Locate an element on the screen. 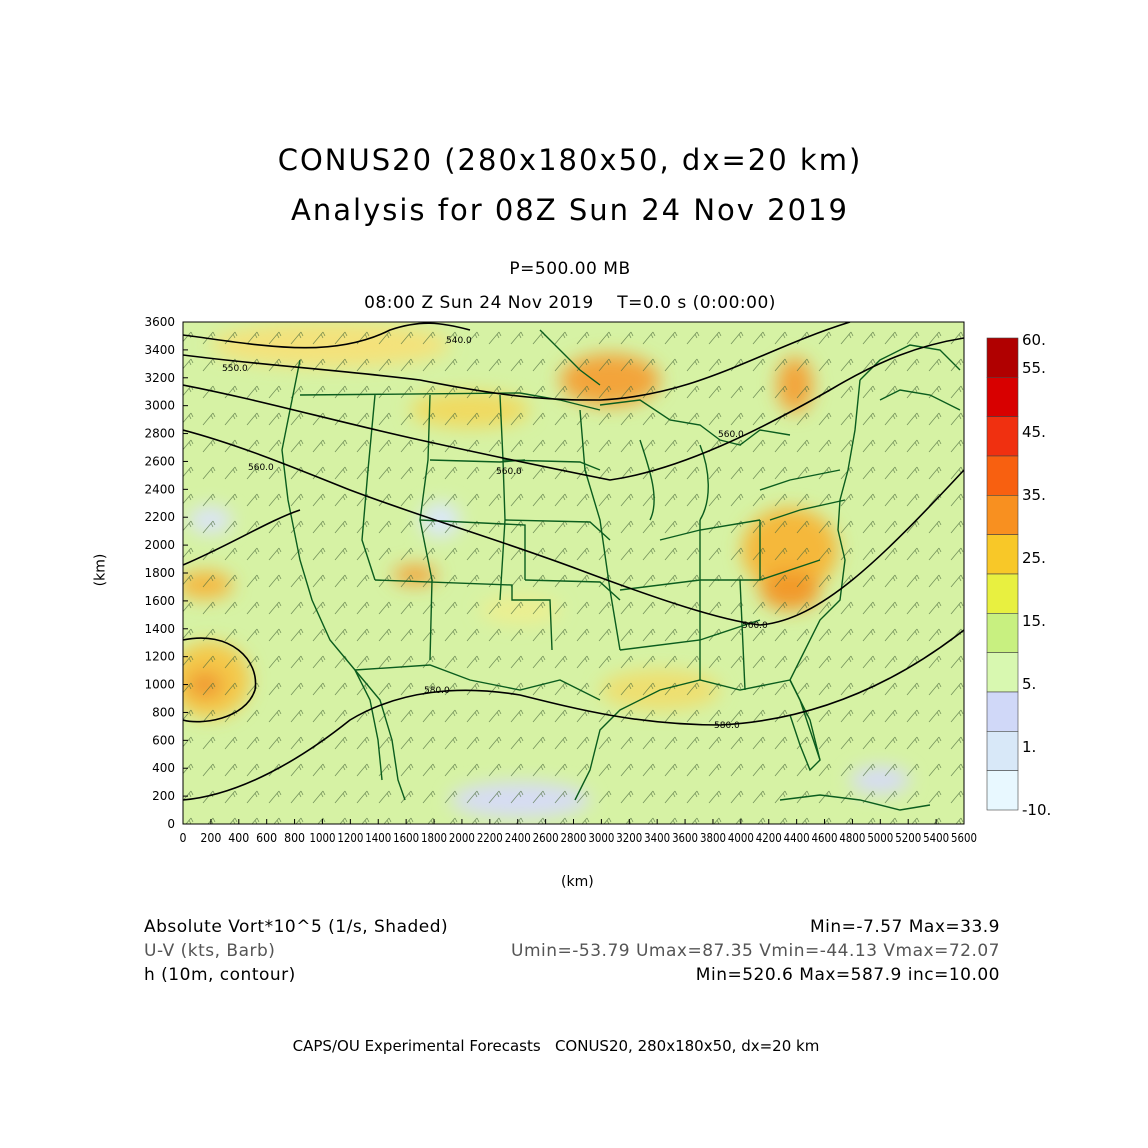 The height and width of the screenshot is (1148, 1148). x-tick-label: 0 is located at coordinates (183, 838).